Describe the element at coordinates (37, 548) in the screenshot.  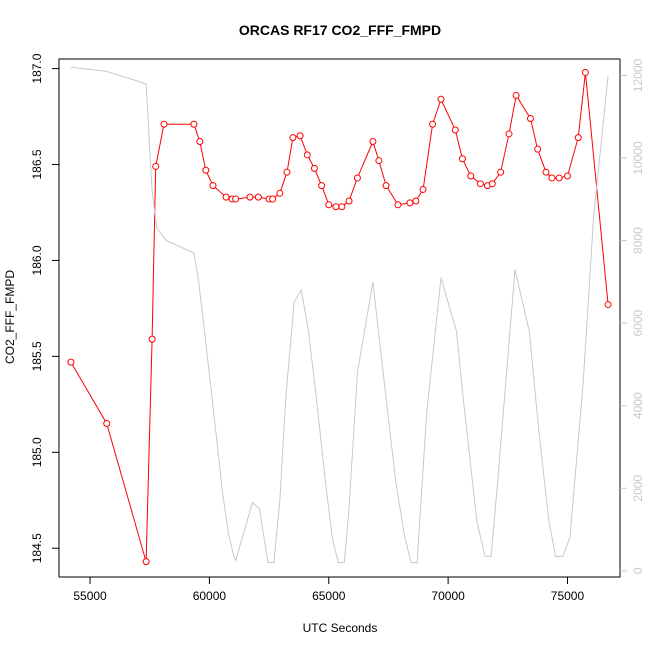
I see `y-tick-label: 184.5` at that location.